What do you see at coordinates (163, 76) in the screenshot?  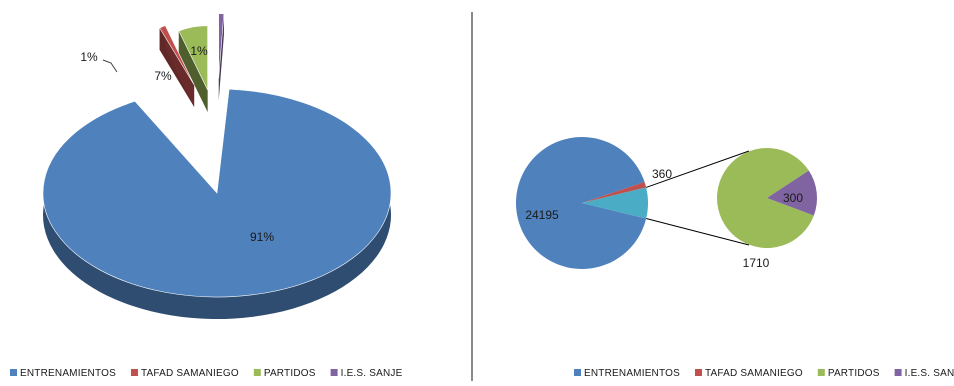 I see `pie3d-data-label-partidos: 7%` at bounding box center [163, 76].